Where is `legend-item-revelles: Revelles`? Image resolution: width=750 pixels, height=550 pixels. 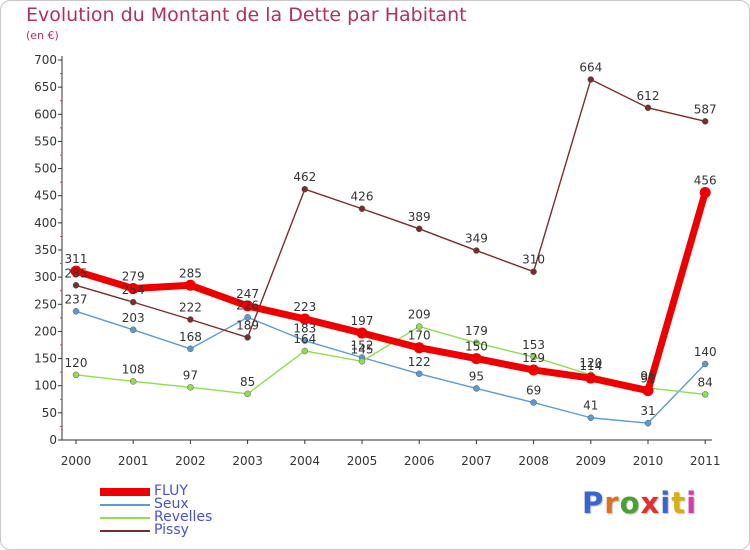 legend-item-revelles: Revelles is located at coordinates (156, 517).